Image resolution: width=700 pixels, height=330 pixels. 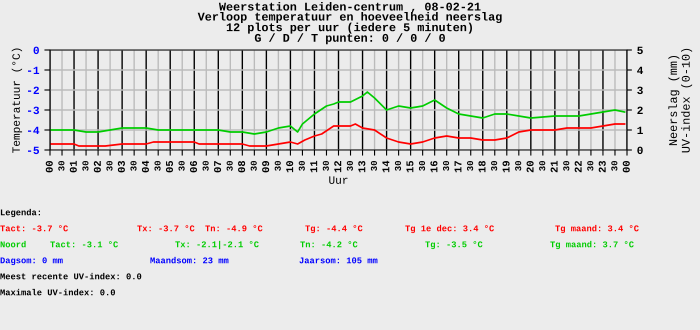 What do you see at coordinates (17, 100) in the screenshot?
I see `y-axis-title: Temperatuur (°C)` at bounding box center [17, 100].